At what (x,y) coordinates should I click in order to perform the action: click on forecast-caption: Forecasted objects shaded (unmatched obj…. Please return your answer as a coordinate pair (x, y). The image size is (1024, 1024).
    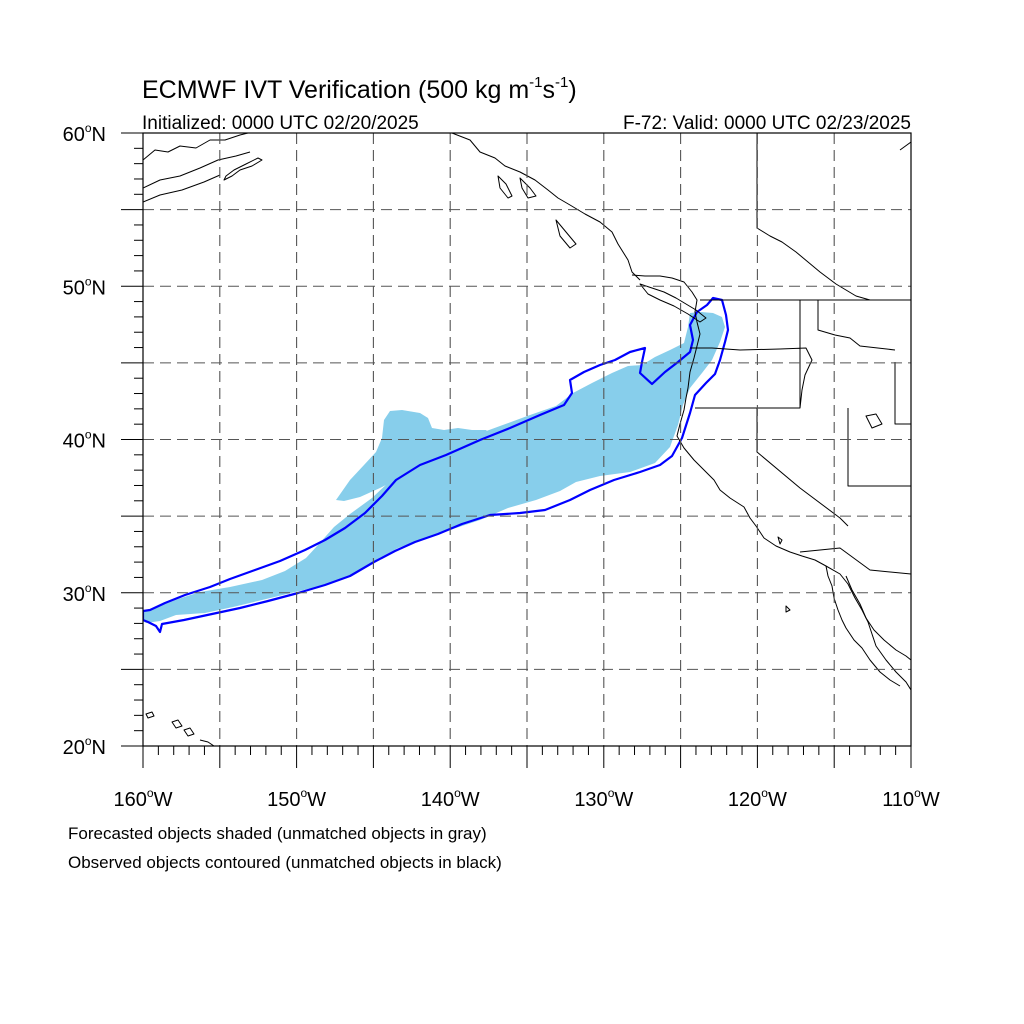
    Looking at the image, I should click on (277, 833).